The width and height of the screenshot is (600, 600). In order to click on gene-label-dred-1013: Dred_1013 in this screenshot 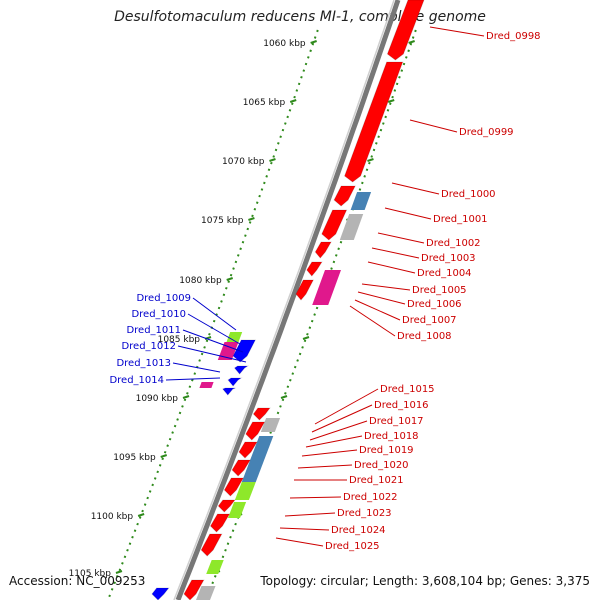, I will do `click(143, 363)`.